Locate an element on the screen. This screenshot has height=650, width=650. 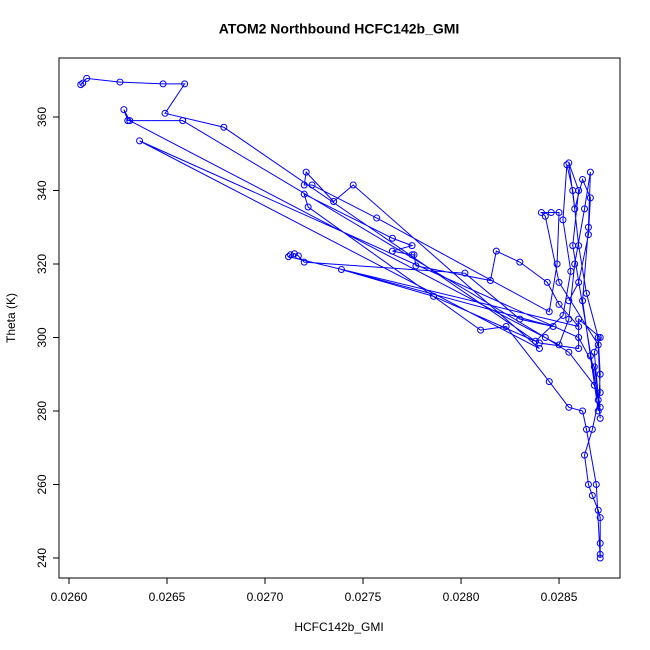
x-tick-label: 0.0270 is located at coordinates (265, 597).